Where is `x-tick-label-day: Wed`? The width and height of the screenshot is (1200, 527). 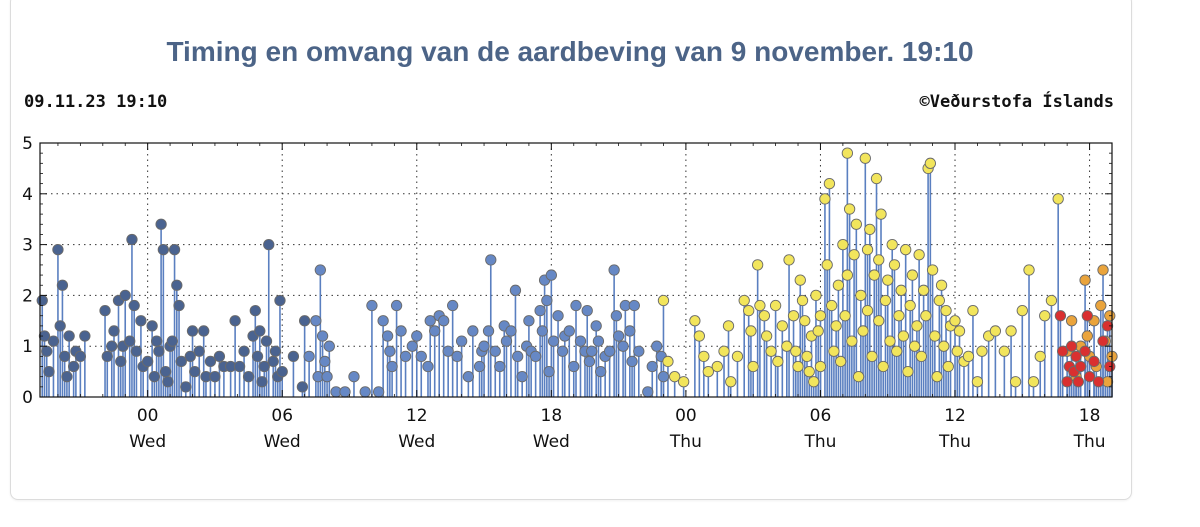
x-tick-label-day: Wed is located at coordinates (416, 442).